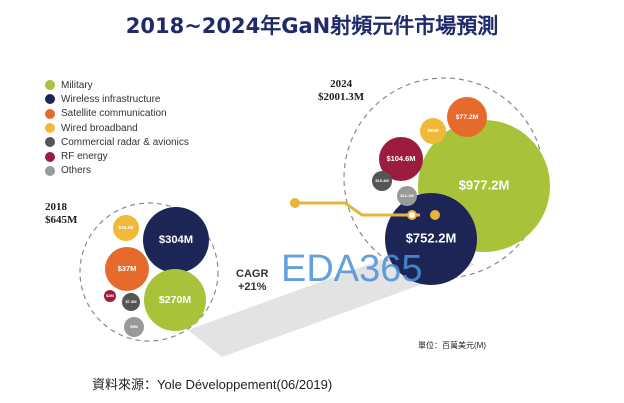  I want to click on legend-item: RF energy, so click(117, 156).